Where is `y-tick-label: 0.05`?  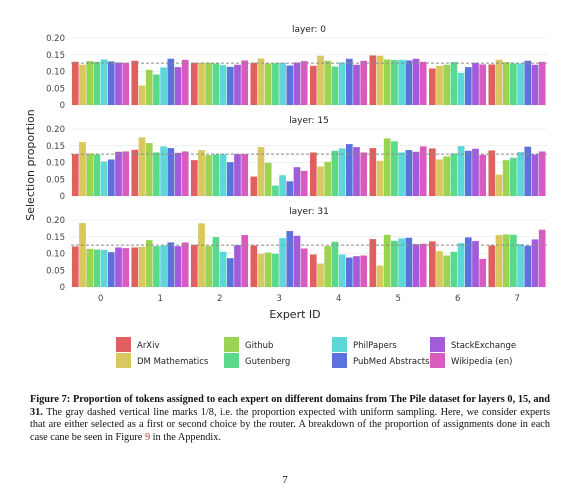 y-tick-label: 0.05 is located at coordinates (55, 271).